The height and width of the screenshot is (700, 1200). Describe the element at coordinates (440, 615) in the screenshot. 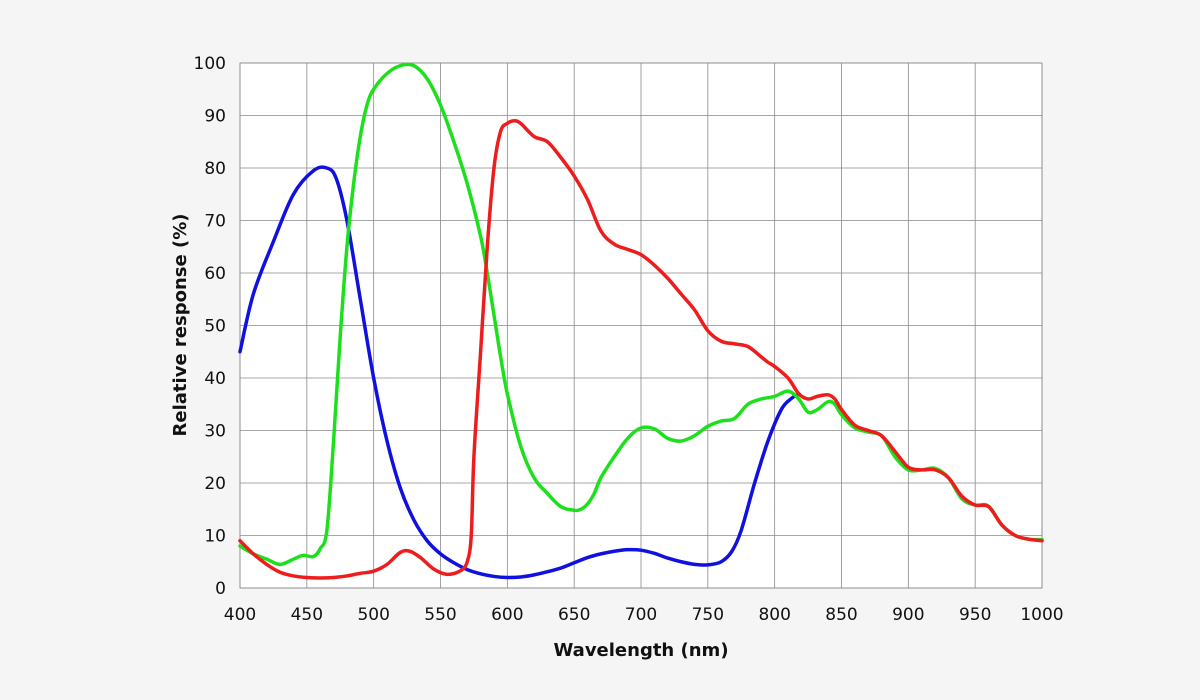

I see `x-tick-label: 550` at that location.